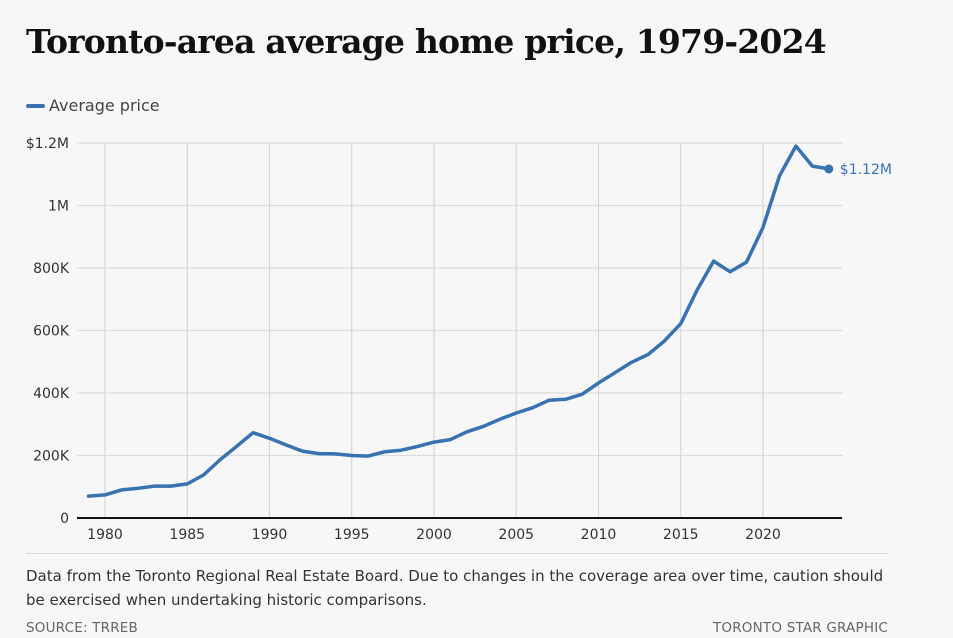 This screenshot has height=638, width=953. What do you see at coordinates (47, 144) in the screenshot?
I see `y-tick-label: $1.2M` at bounding box center [47, 144].